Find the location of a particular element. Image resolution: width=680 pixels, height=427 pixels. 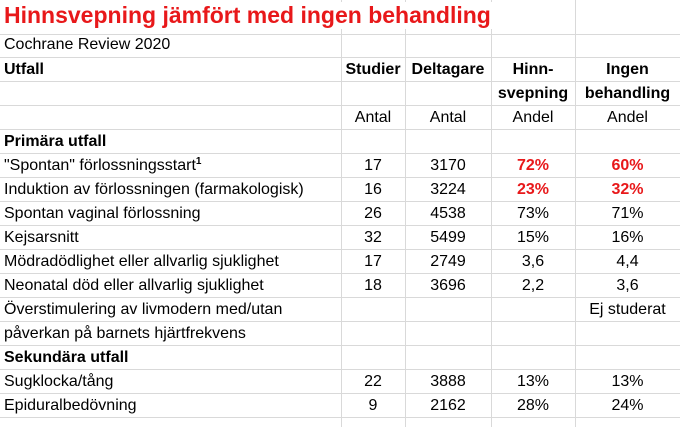

primary-heading: Primära utfall is located at coordinates (55, 141).